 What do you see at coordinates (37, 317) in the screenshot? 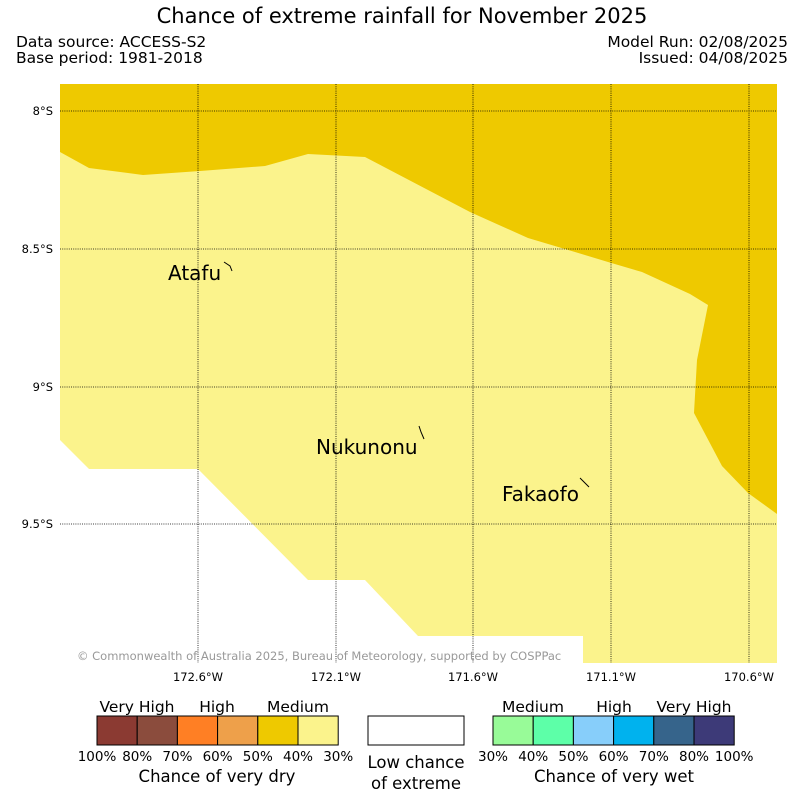
I see `lat-labels: 8°S 8.5°S 9°S 9.5°S` at bounding box center [37, 317].